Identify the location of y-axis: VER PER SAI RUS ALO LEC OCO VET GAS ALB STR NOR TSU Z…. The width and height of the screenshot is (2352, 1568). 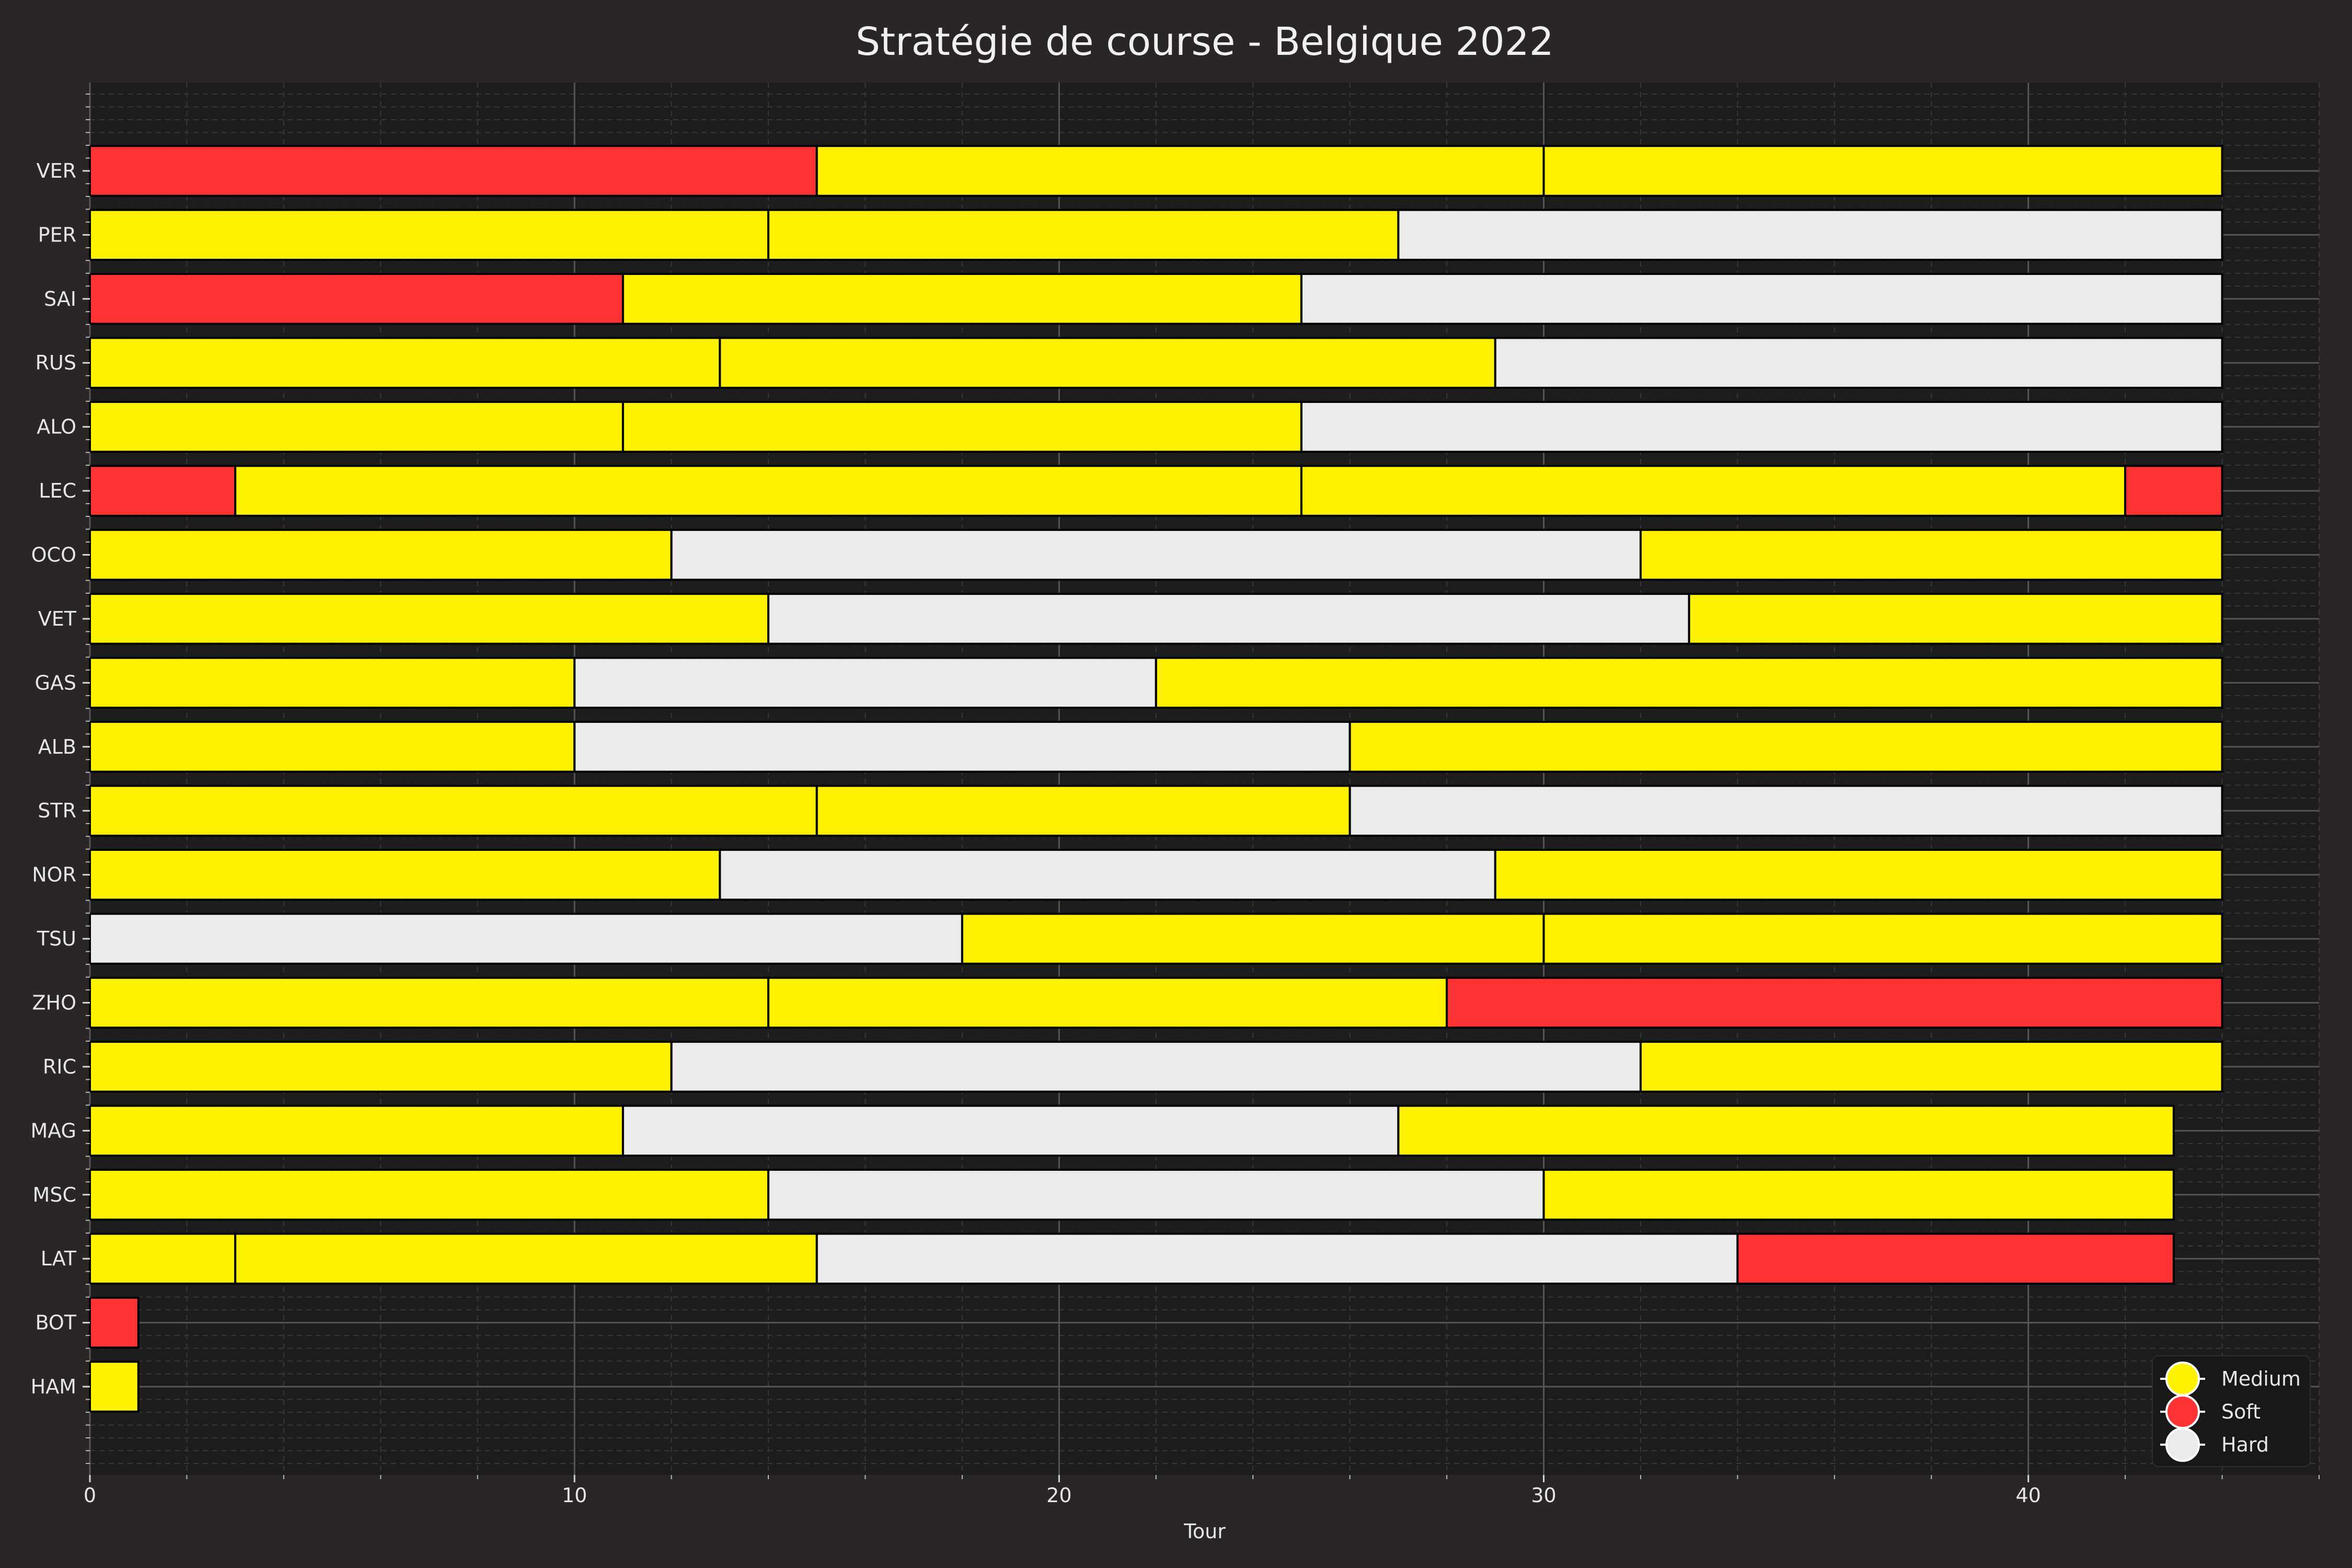
(60, 779).